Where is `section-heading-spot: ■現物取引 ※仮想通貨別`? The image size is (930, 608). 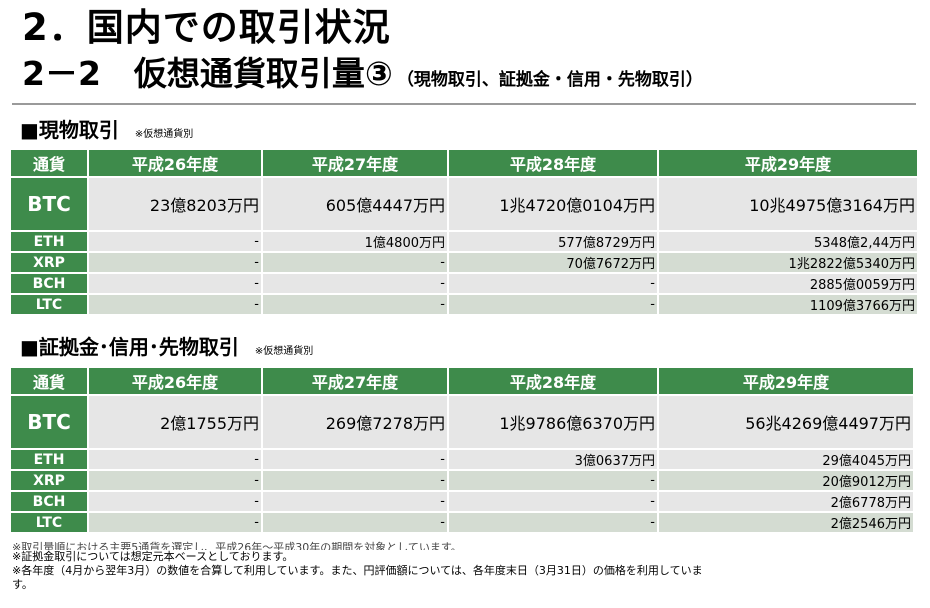 section-heading-spot: ■現物取引 ※仮想通貨別 is located at coordinates (106, 132).